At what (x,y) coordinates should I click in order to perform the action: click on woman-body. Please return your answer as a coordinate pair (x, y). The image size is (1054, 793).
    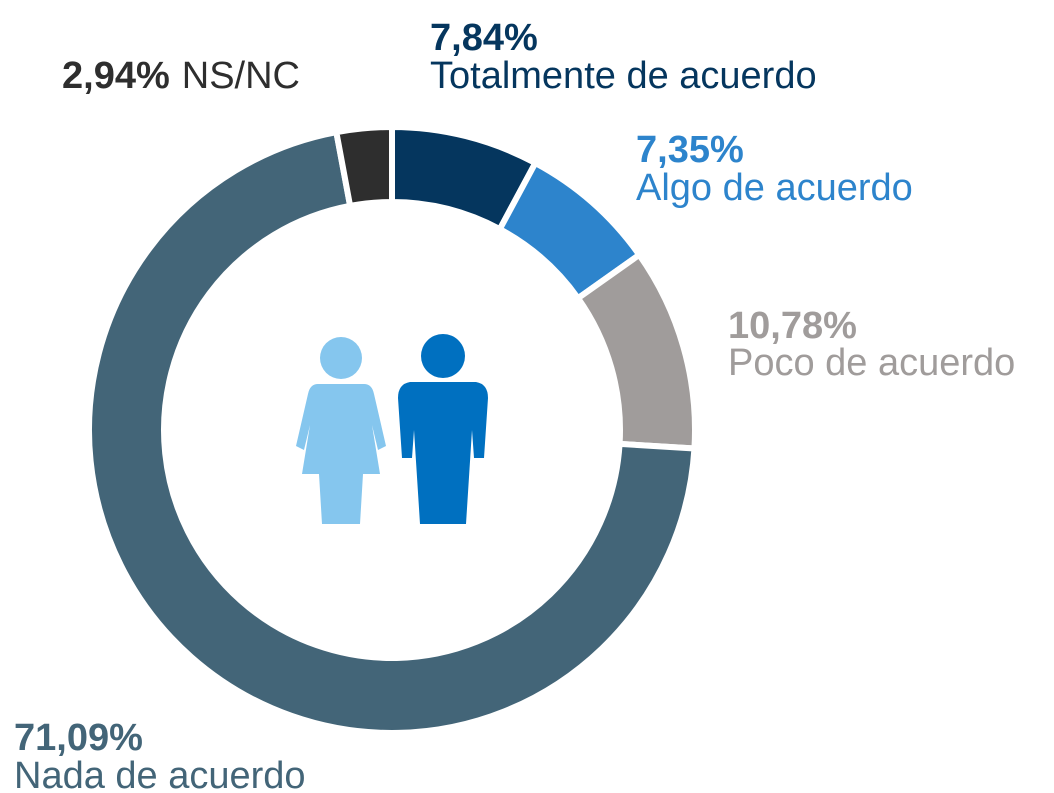
    Looking at the image, I should click on (341, 454).